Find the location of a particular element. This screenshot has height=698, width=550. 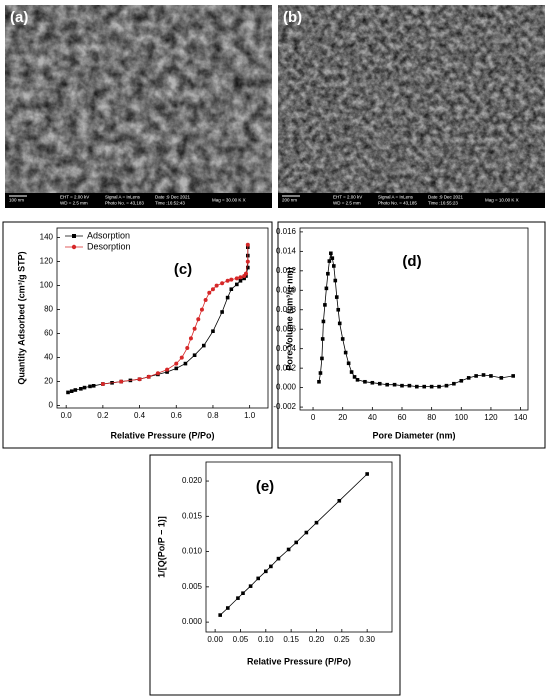

panel-label: (d) is located at coordinates (411, 261).